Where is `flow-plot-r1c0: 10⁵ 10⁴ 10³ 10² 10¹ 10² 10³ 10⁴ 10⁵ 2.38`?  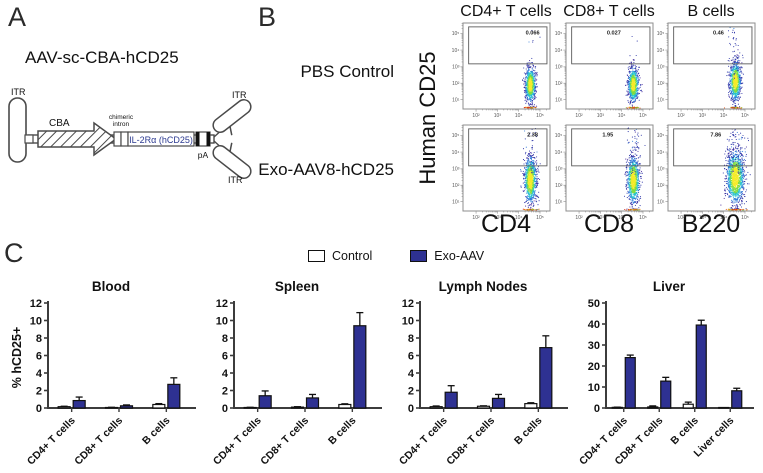
flow-plot-r1c0: 10⁵ 10⁴ 10³ 10² 10¹ 10² 10³ 10⁴ 10⁵ 2.38 is located at coordinates (501, 172).